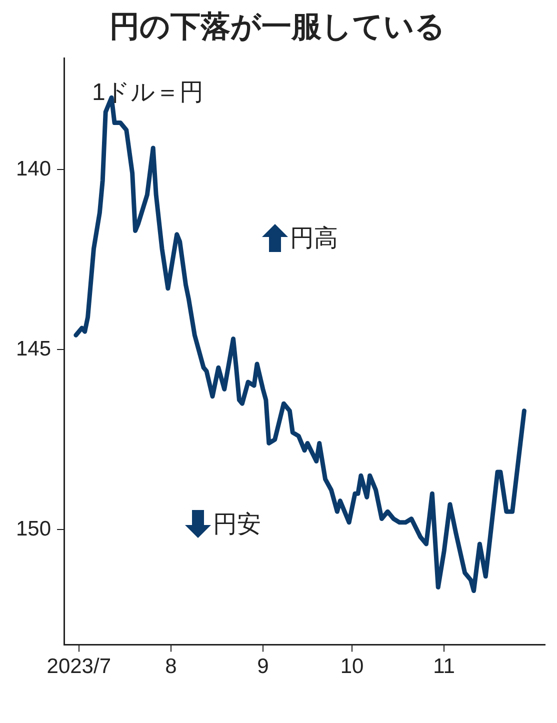 This screenshot has height=723, width=557. I want to click on x-tick-label: 8, so click(171, 666).